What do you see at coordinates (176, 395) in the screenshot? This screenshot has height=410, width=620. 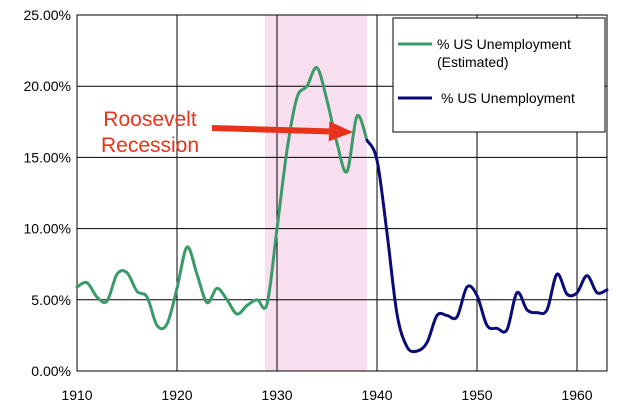 I see `x-tick-label: 1920` at bounding box center [176, 395].